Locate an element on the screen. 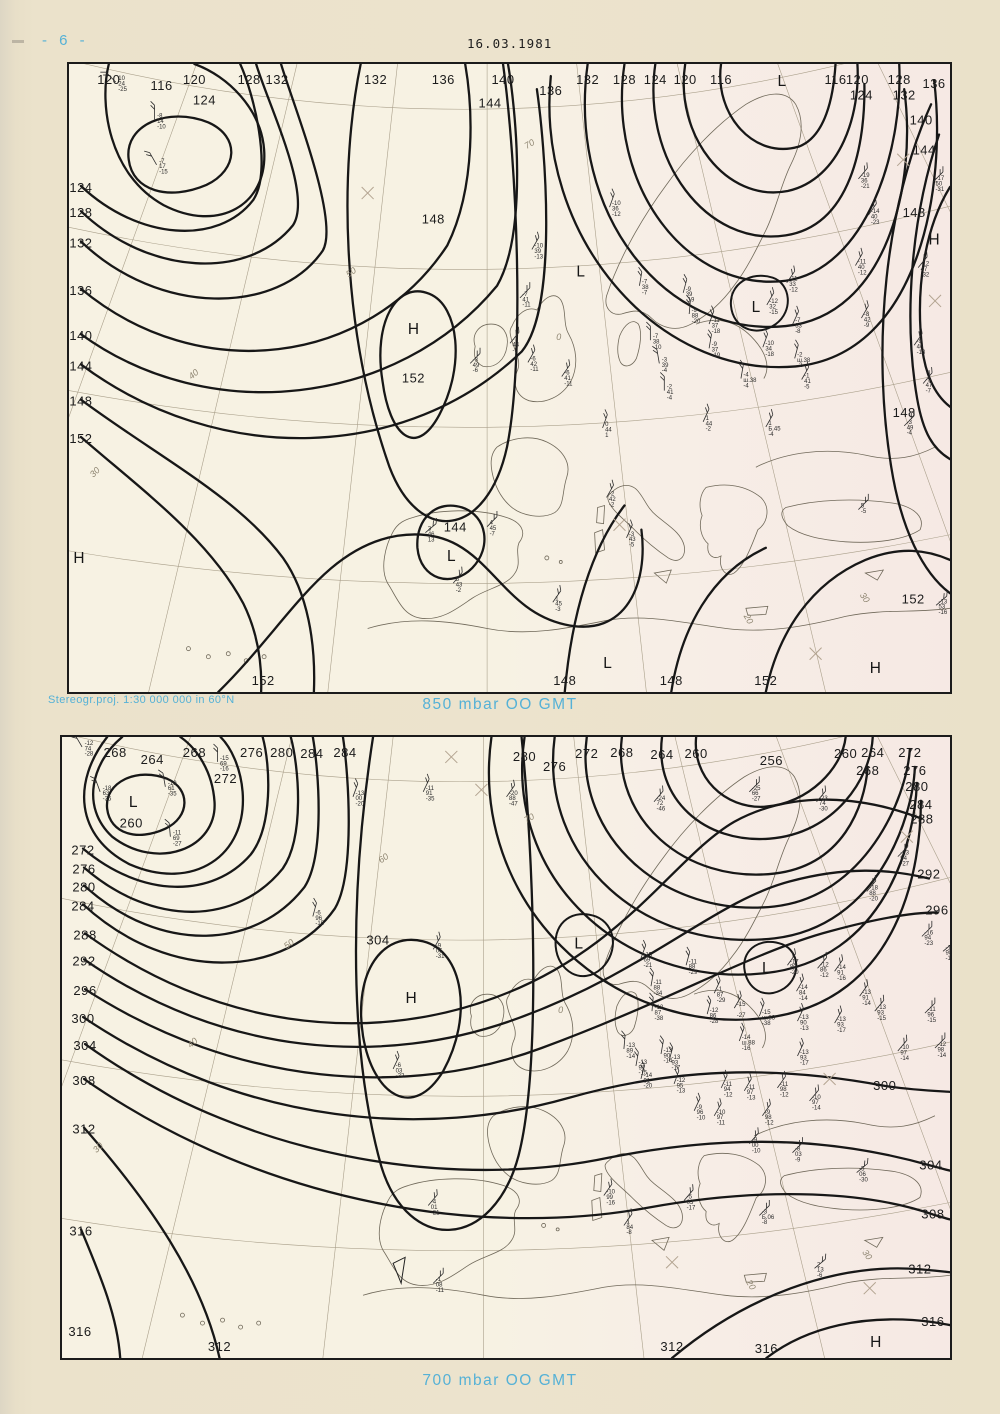 Image resolution: width=1000 pixels, height=1414 pixels. svg-text: -18 is located at coordinates (873, 889).